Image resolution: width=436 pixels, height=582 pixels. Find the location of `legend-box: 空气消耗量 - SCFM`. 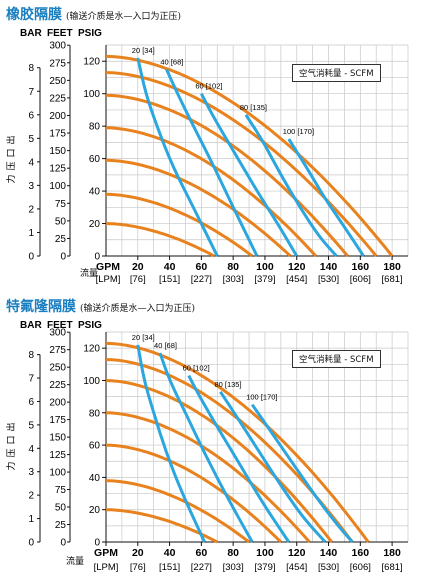

legend-box: 空气消耗量 - SCFM is located at coordinates (336, 73).